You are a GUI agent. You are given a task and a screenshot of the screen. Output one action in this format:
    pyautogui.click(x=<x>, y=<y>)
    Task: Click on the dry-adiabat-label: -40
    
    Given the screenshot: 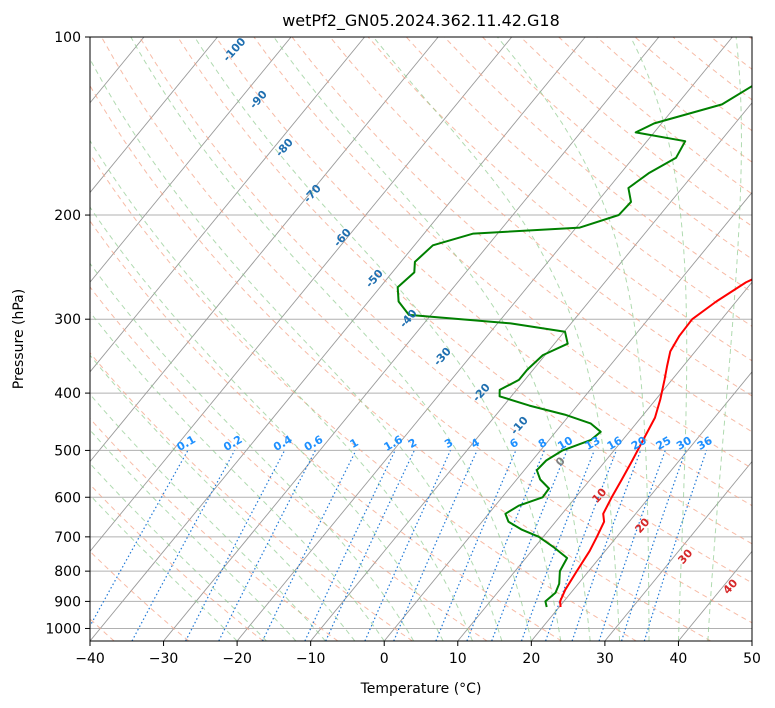 What is the action you would take?
    pyautogui.click(x=408, y=319)
    